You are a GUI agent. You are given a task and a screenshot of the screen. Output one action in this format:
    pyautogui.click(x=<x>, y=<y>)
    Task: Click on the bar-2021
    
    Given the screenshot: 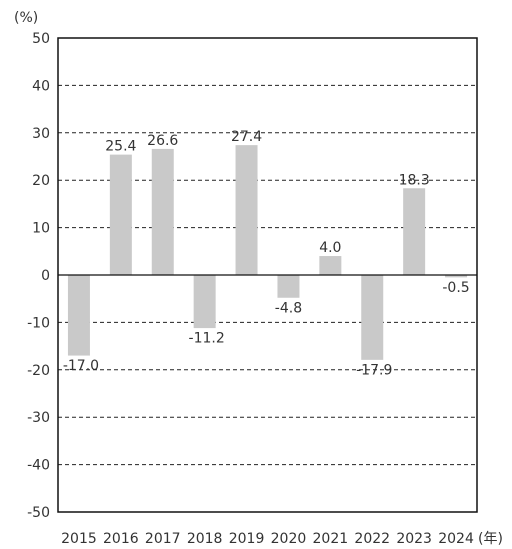 What is the action you would take?
    pyautogui.click(x=330, y=265)
    